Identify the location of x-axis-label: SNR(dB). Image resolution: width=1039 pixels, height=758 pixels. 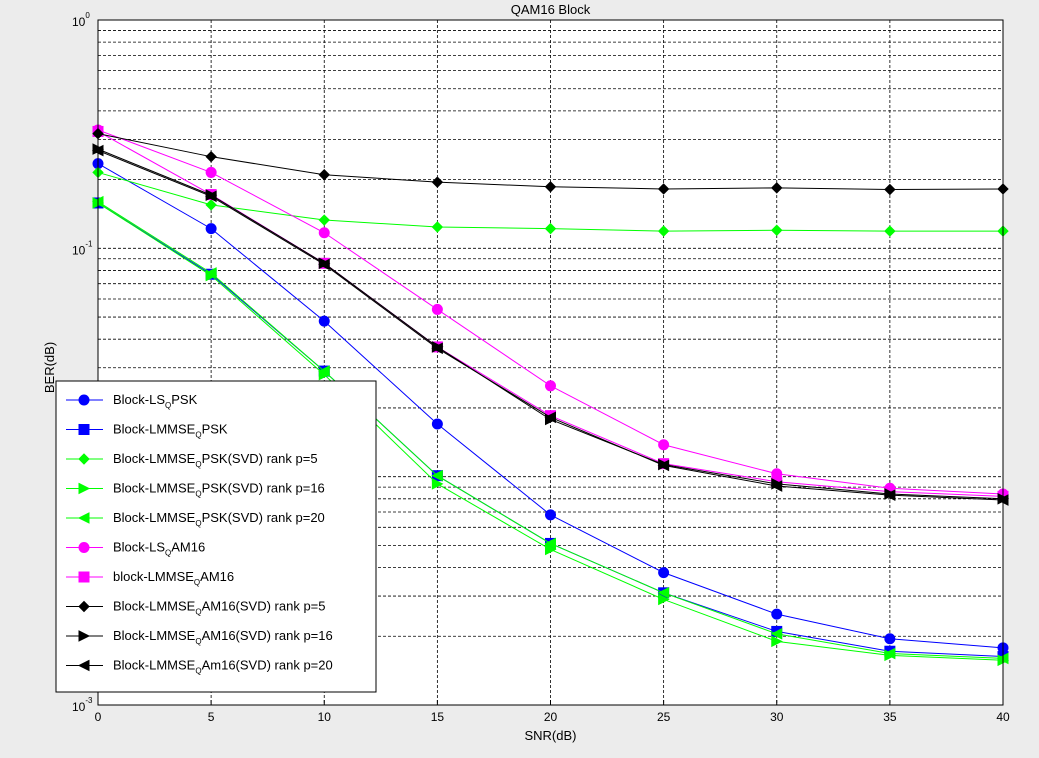
(550, 735).